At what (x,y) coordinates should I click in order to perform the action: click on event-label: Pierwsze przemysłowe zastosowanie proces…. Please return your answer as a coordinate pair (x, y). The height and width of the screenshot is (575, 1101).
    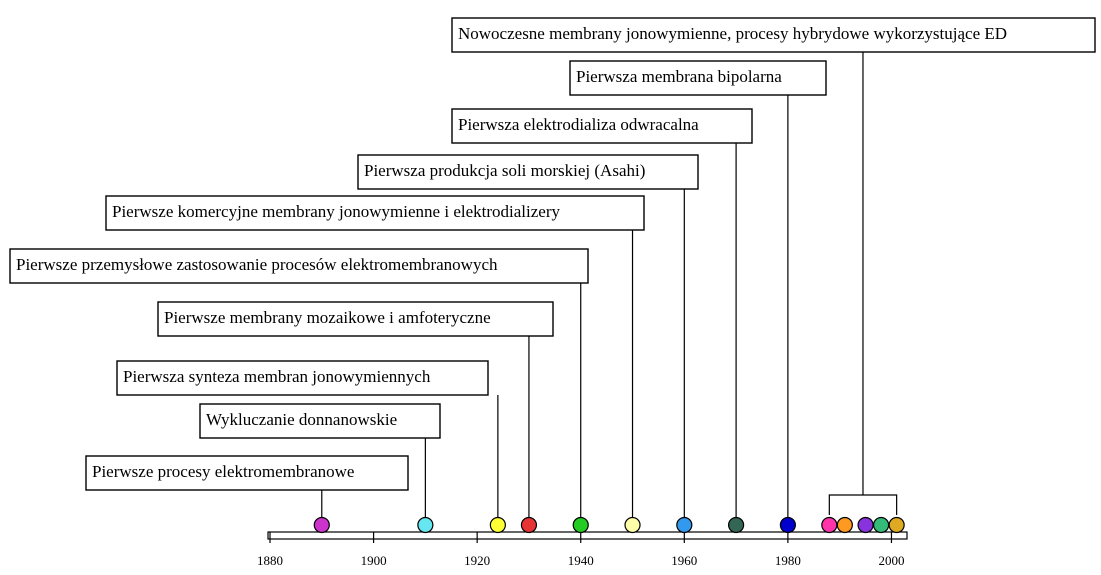
    Looking at the image, I should click on (257, 264).